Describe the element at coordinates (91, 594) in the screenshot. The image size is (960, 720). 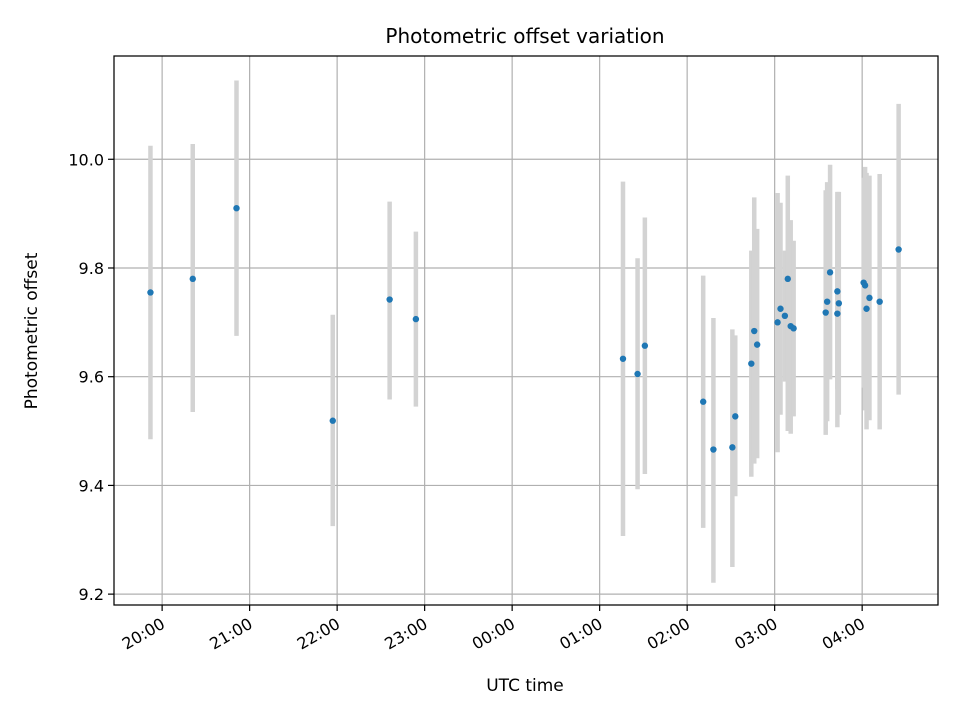
I see `y-tick-label: 9.2` at that location.